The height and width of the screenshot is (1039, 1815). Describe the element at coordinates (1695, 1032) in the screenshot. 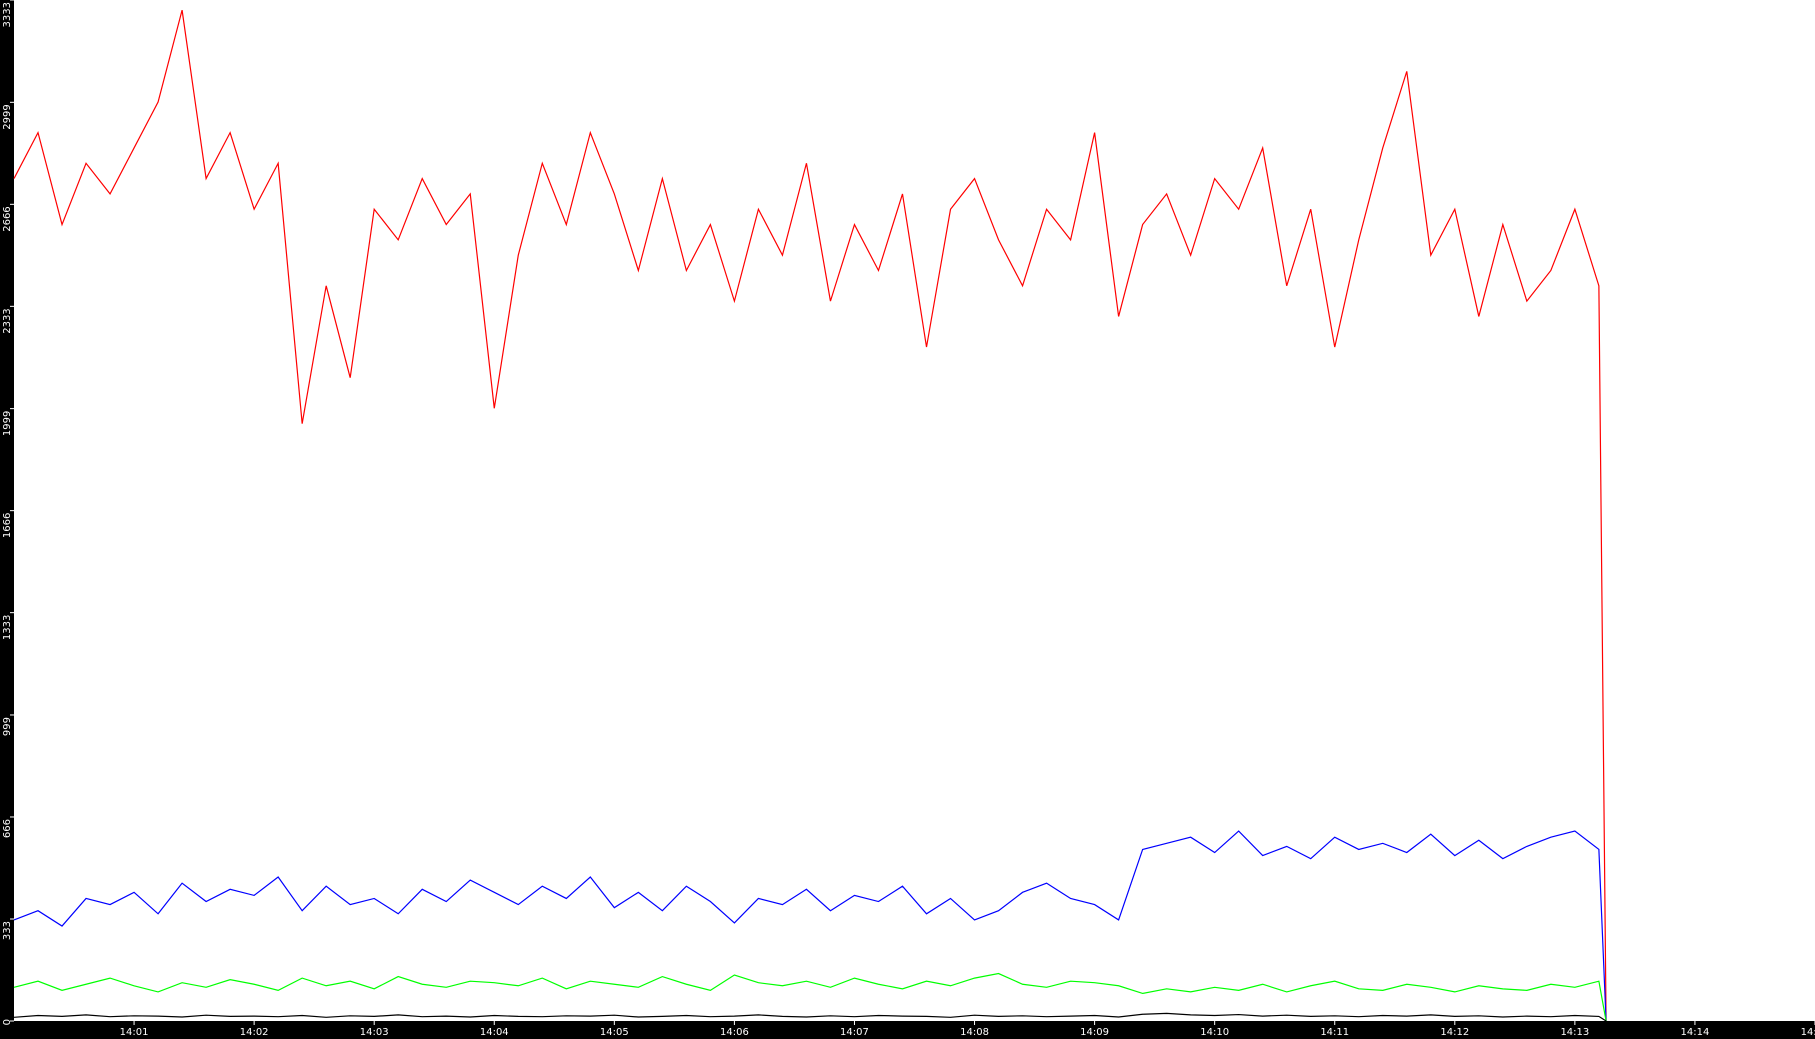

I see `x-tick-label: 14:14` at that location.